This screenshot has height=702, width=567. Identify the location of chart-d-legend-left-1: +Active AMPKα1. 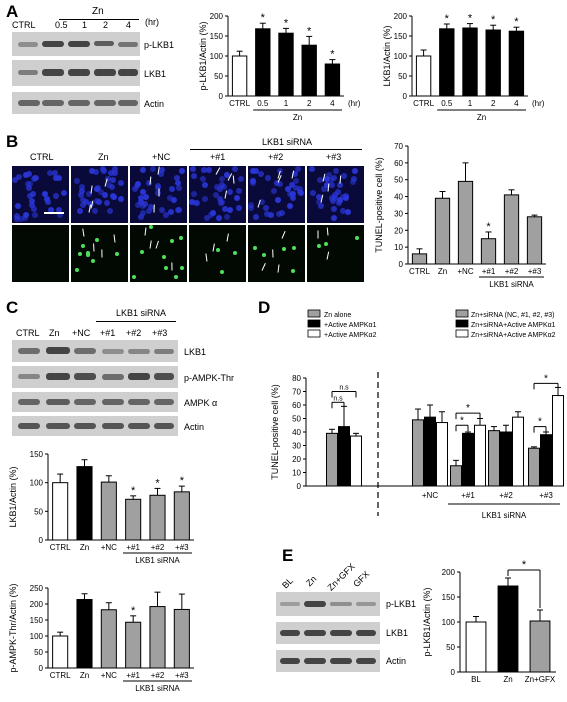
(350, 325).